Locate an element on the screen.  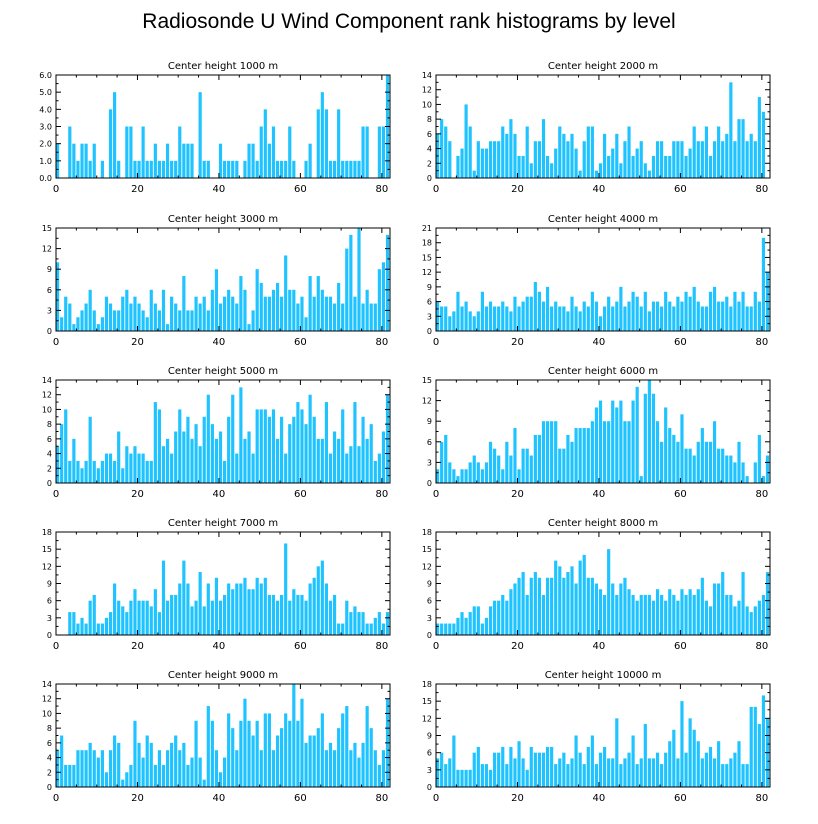
x-tick-label: 60 is located at coordinates (680, 189).